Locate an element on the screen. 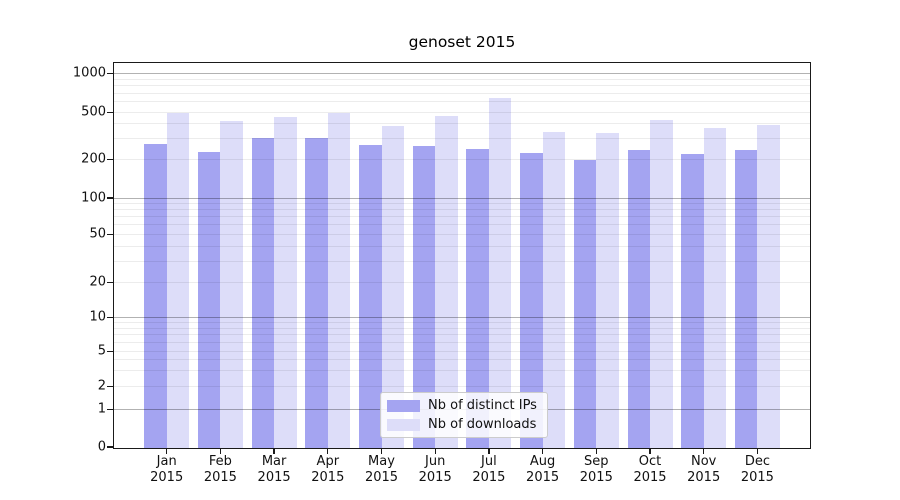 Image resolution: width=900 pixels, height=500 pixels. legend-label: Nb of downloads is located at coordinates (482, 424).